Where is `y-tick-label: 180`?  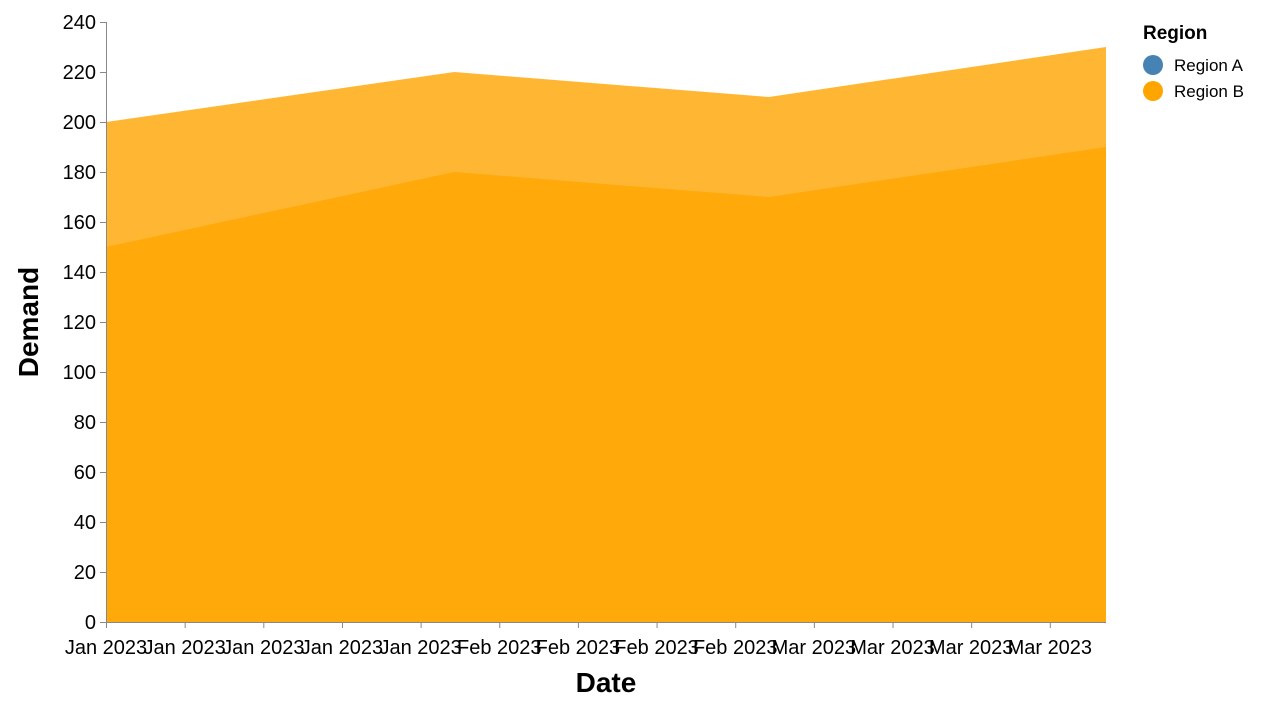 y-tick-label: 180 is located at coordinates (79, 173).